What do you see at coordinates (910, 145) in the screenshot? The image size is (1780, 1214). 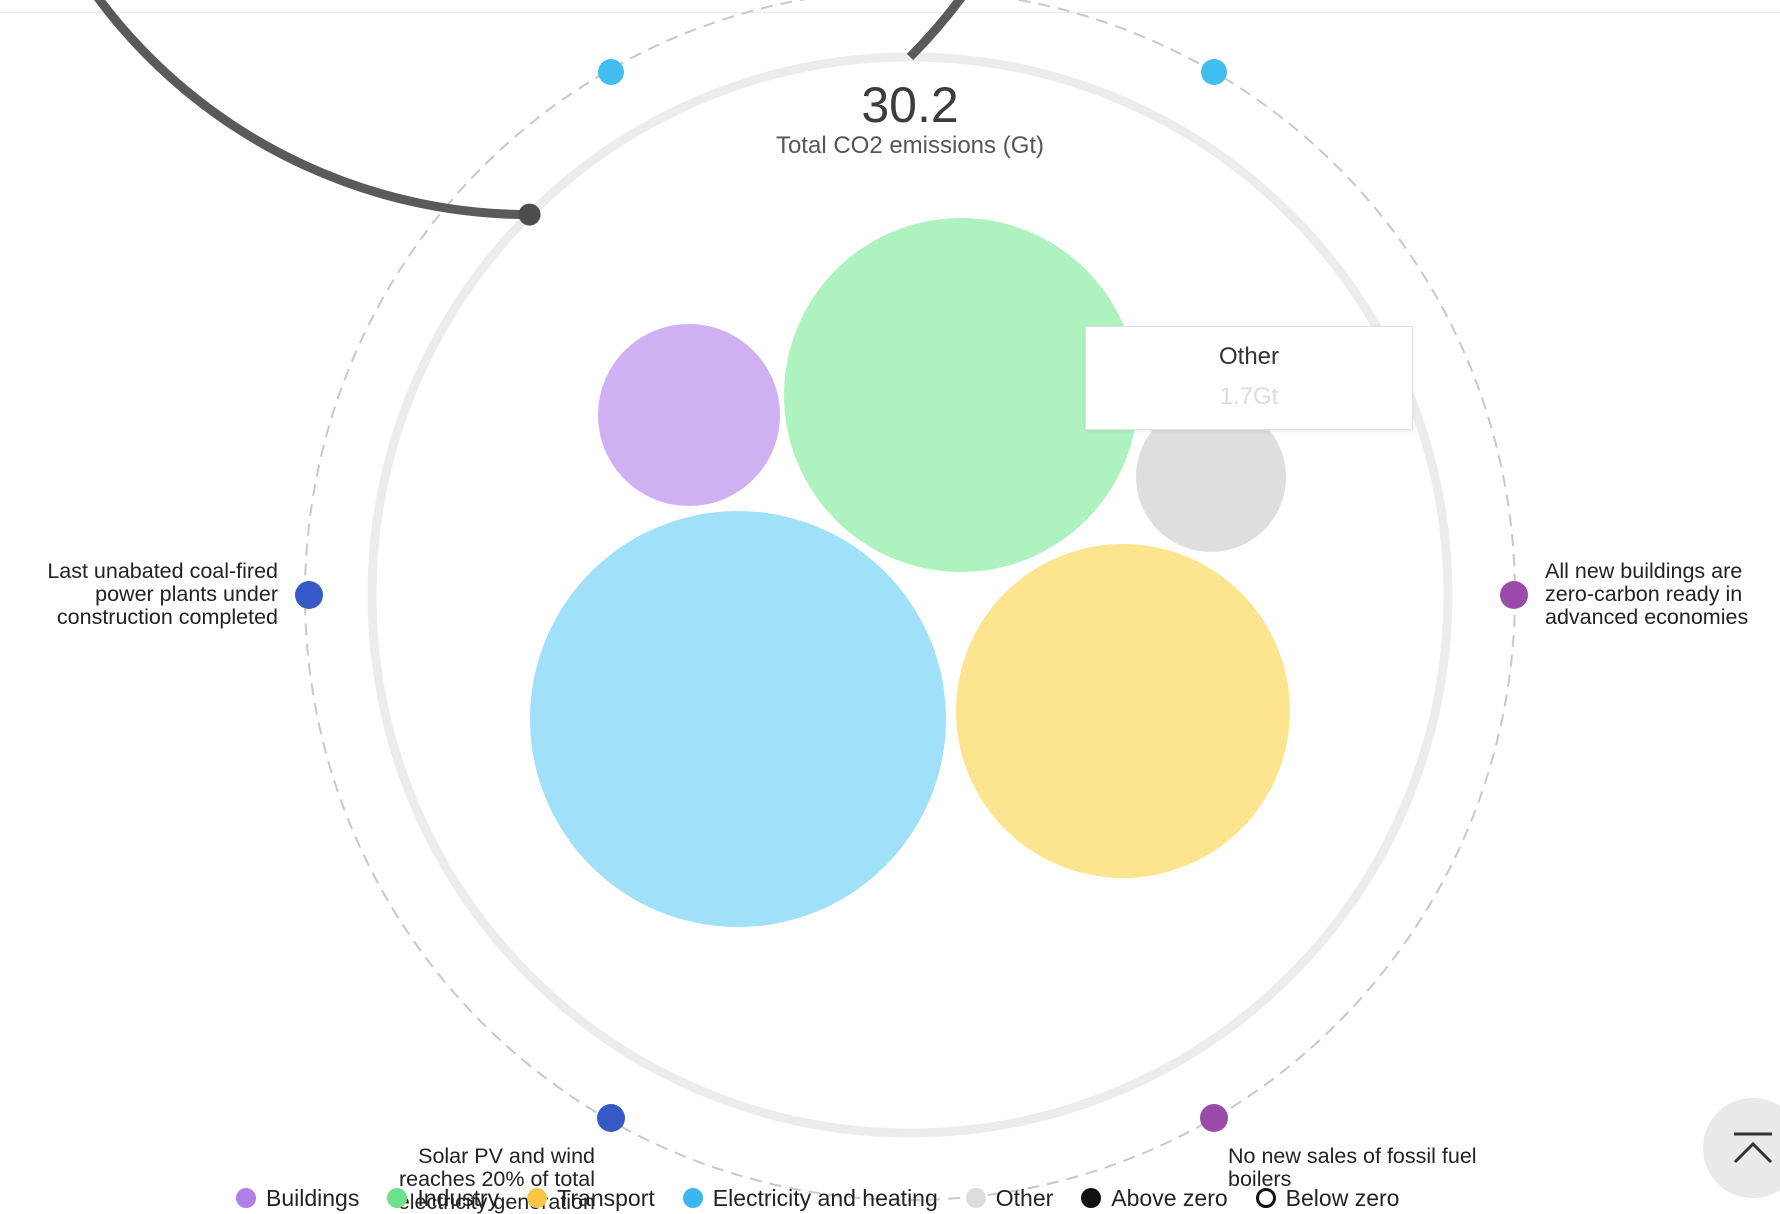 I see `total-emissions-label: Total CO2 emissions (Gt)` at bounding box center [910, 145].